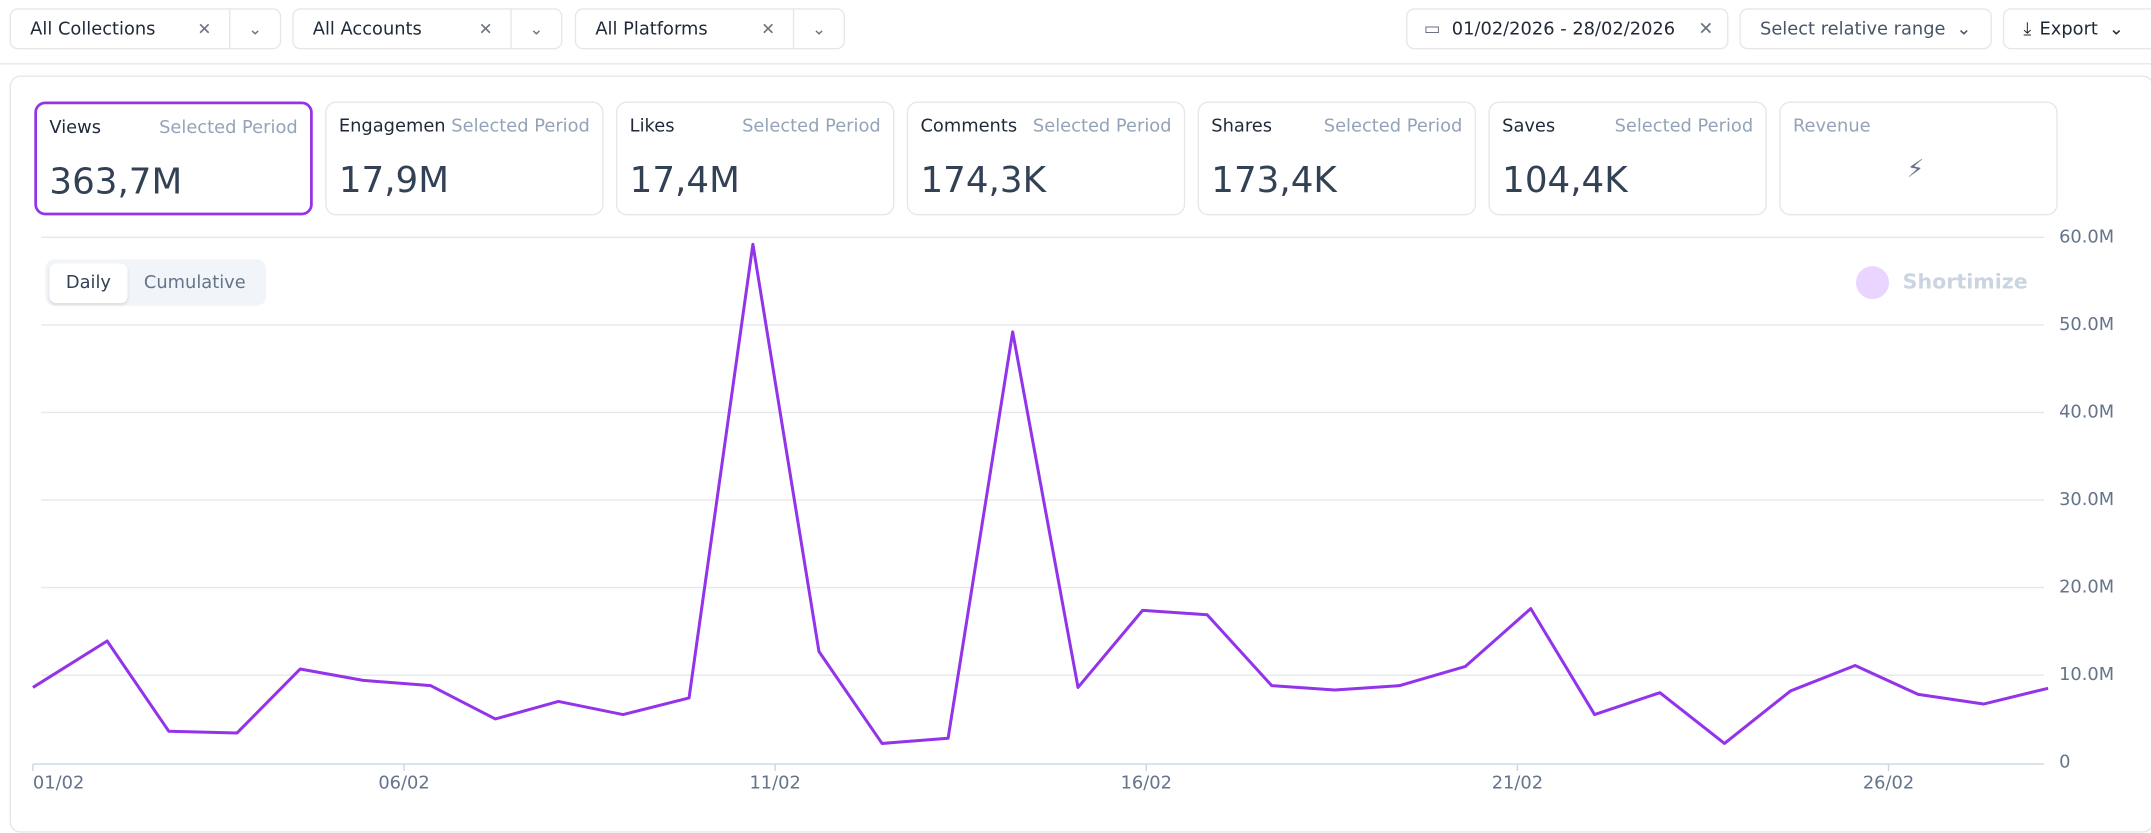  Describe the element at coordinates (116, 182) in the screenshot. I see `metric-value: 363,7M` at that location.